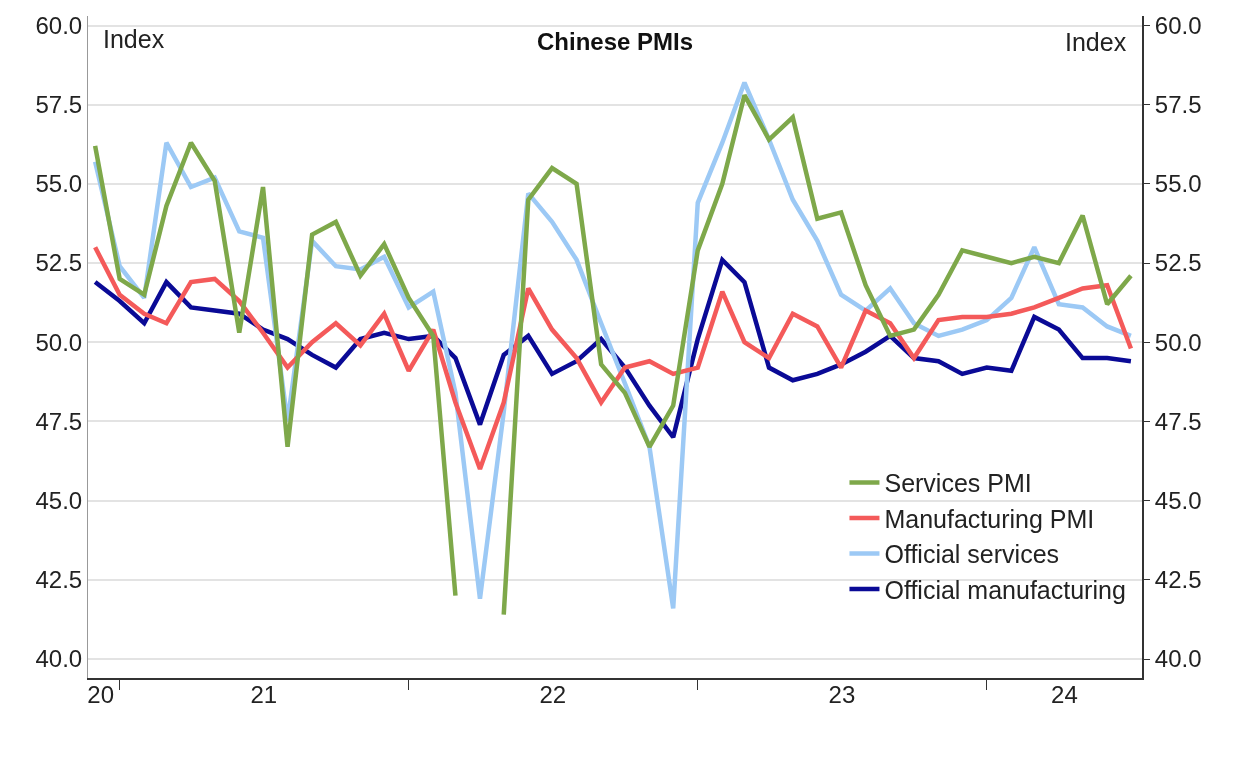  I want to click on x-tick-label: 21, so click(264, 694).